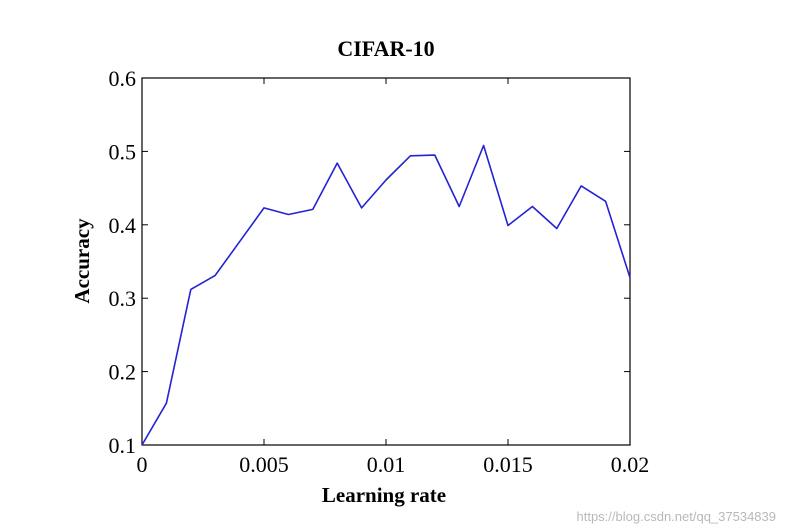 This screenshot has height=532, width=786. Describe the element at coordinates (82, 261) in the screenshot. I see `y-axis-label: Accuracy` at that location.